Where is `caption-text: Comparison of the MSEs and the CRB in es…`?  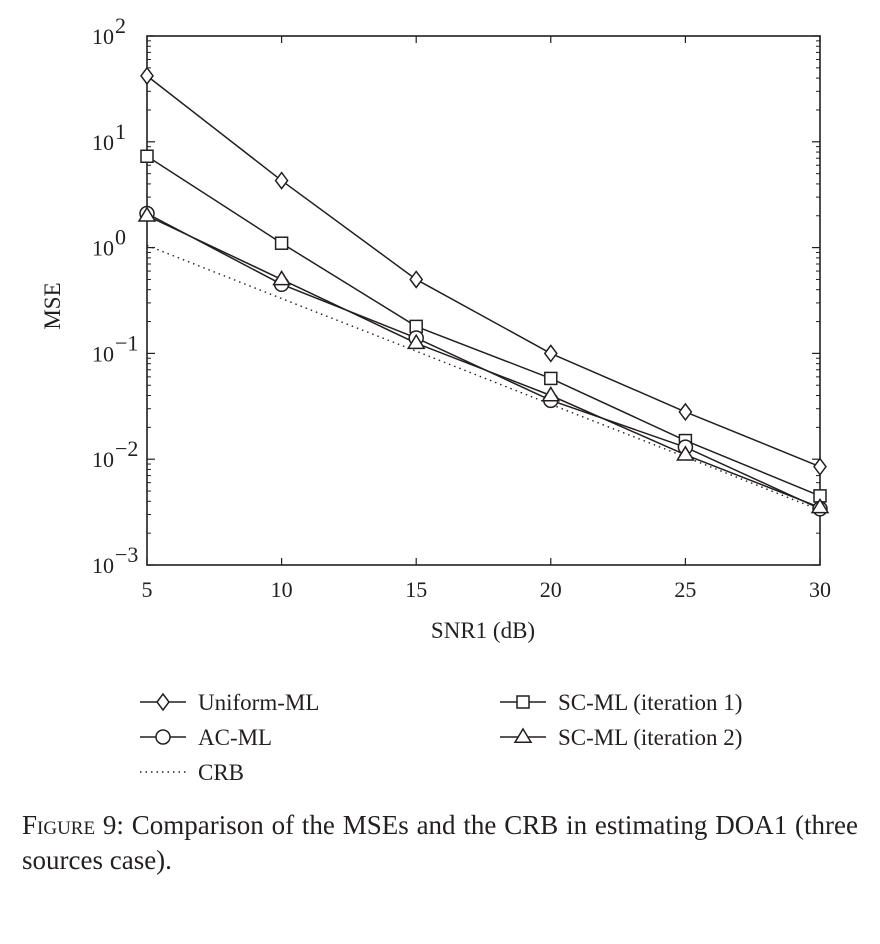
caption-text: Comparison of the MSEs and the CRB in es… is located at coordinates (440, 842).